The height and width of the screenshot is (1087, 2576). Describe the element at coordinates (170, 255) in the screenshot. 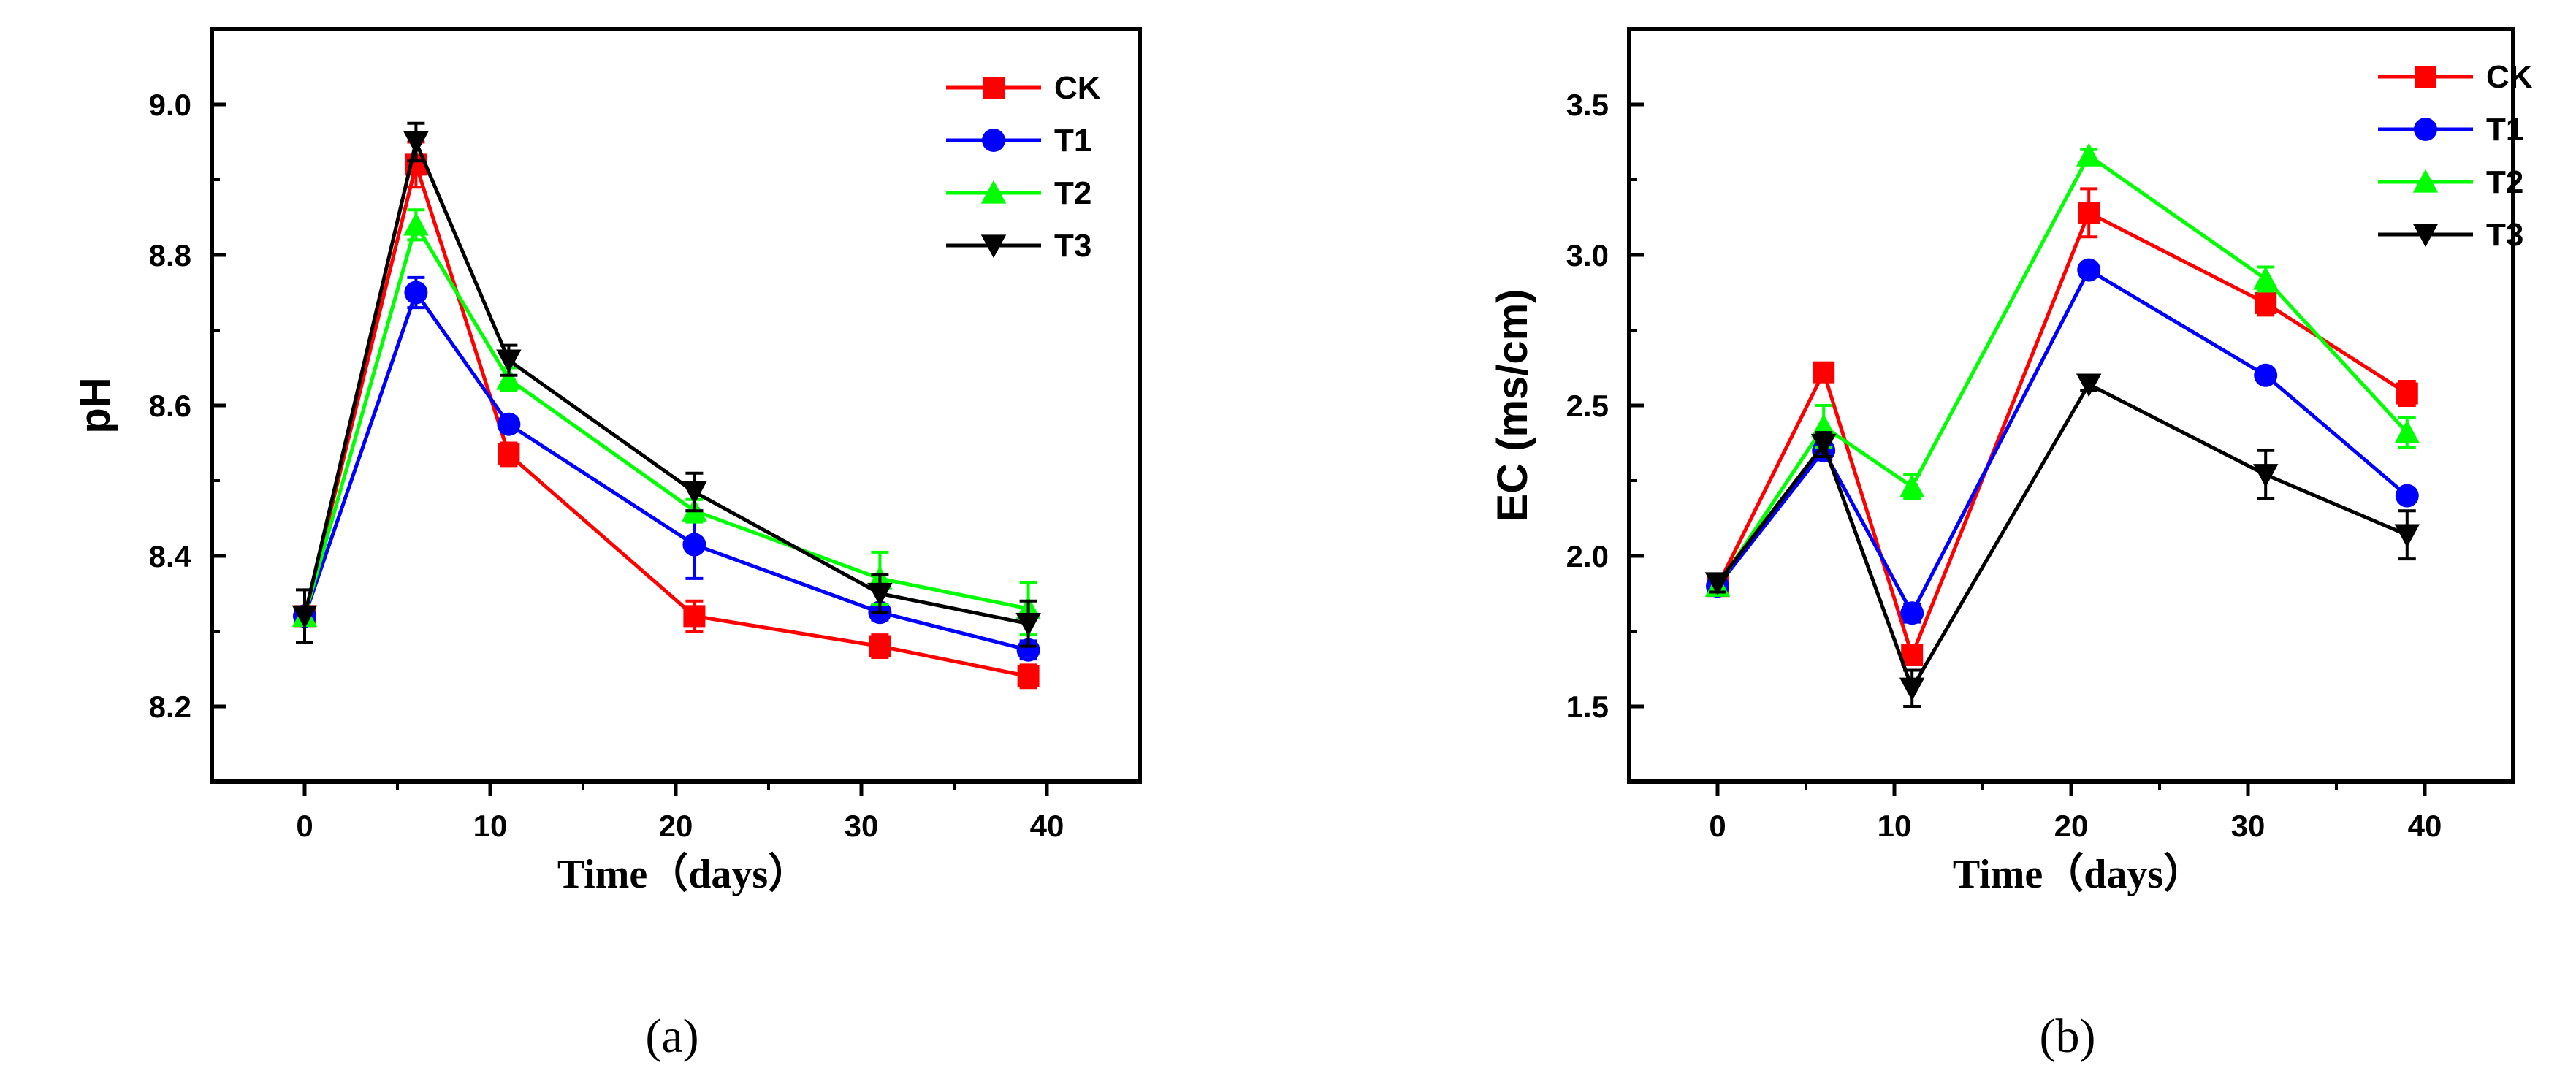

I see `y-tick-label: 8.8` at that location.